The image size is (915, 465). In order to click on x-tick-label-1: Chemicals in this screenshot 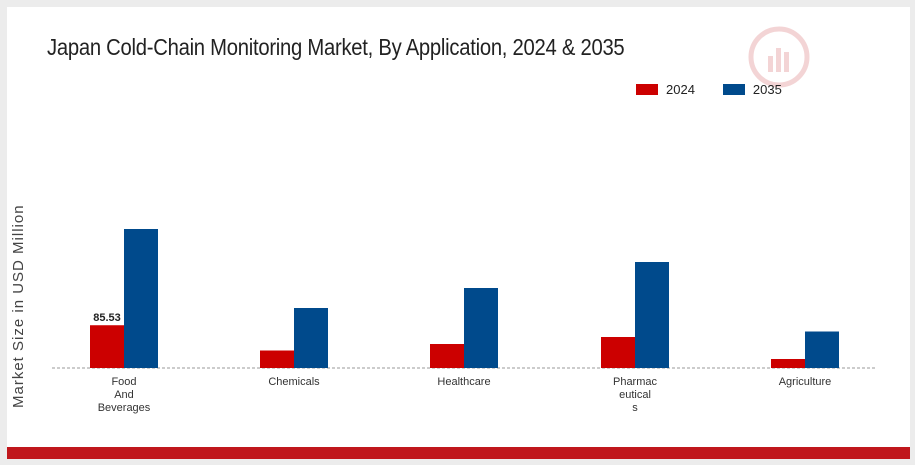, I will do `click(294, 382)`.